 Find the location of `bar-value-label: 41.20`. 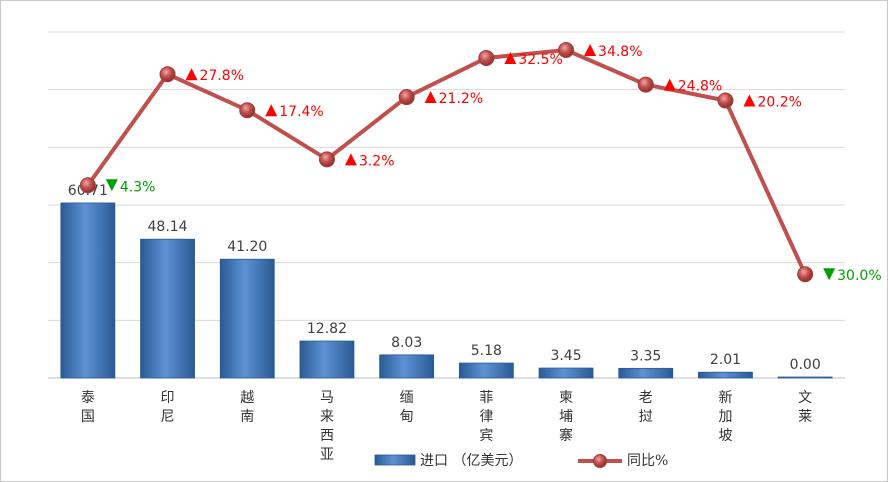

bar-value-label: 41.20 is located at coordinates (247, 247).